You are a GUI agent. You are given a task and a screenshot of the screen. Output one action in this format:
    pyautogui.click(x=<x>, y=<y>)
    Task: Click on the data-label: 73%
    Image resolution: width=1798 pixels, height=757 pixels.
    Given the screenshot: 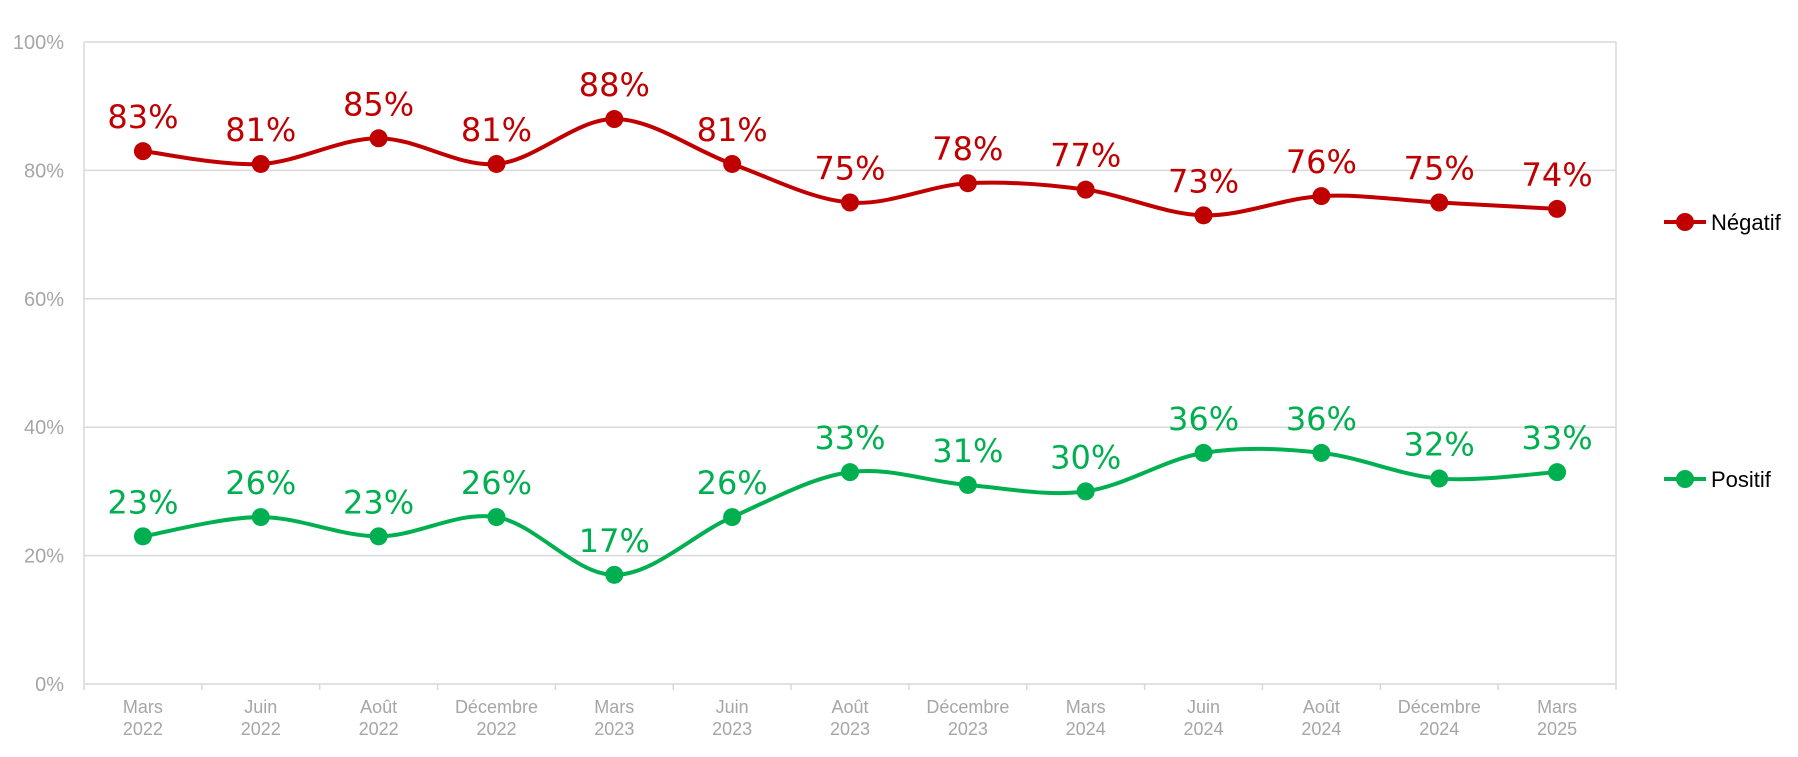 What is the action you would take?
    pyautogui.click(x=1203, y=181)
    